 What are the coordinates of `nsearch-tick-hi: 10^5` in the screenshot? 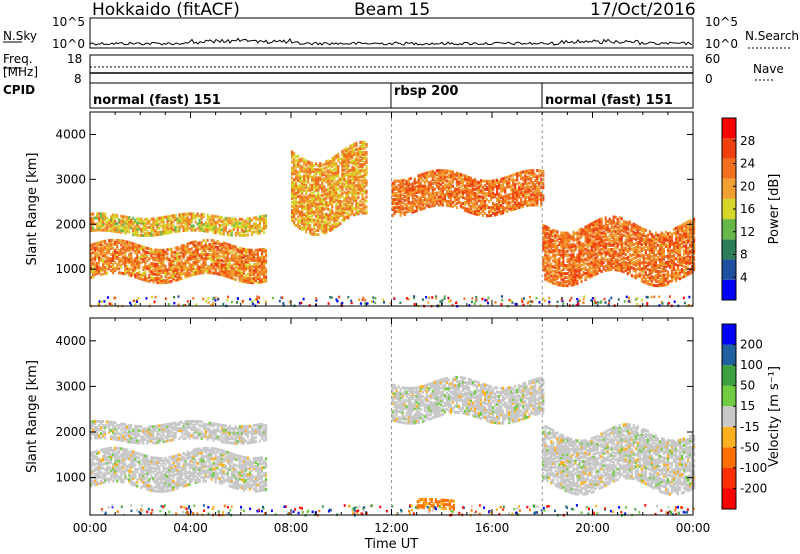 It's located at (721, 22).